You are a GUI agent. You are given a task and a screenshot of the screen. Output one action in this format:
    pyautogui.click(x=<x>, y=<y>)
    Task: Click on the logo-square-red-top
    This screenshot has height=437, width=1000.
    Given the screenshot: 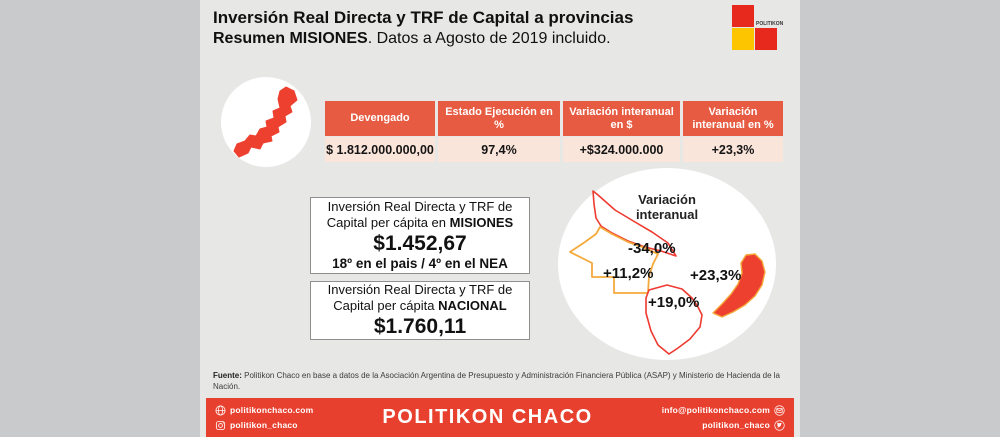 What is the action you would take?
    pyautogui.click(x=743, y=16)
    